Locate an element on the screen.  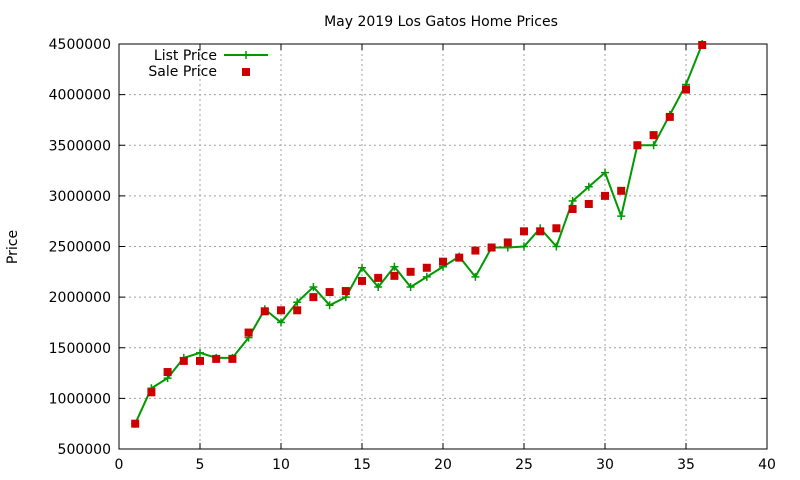
x-tick-label: 10 is located at coordinates (281, 465).